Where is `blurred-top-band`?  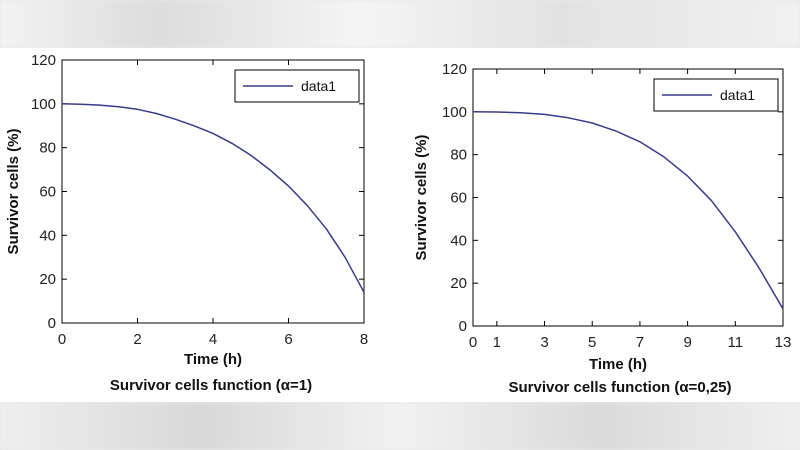
blurred-top-band is located at coordinates (400, 24).